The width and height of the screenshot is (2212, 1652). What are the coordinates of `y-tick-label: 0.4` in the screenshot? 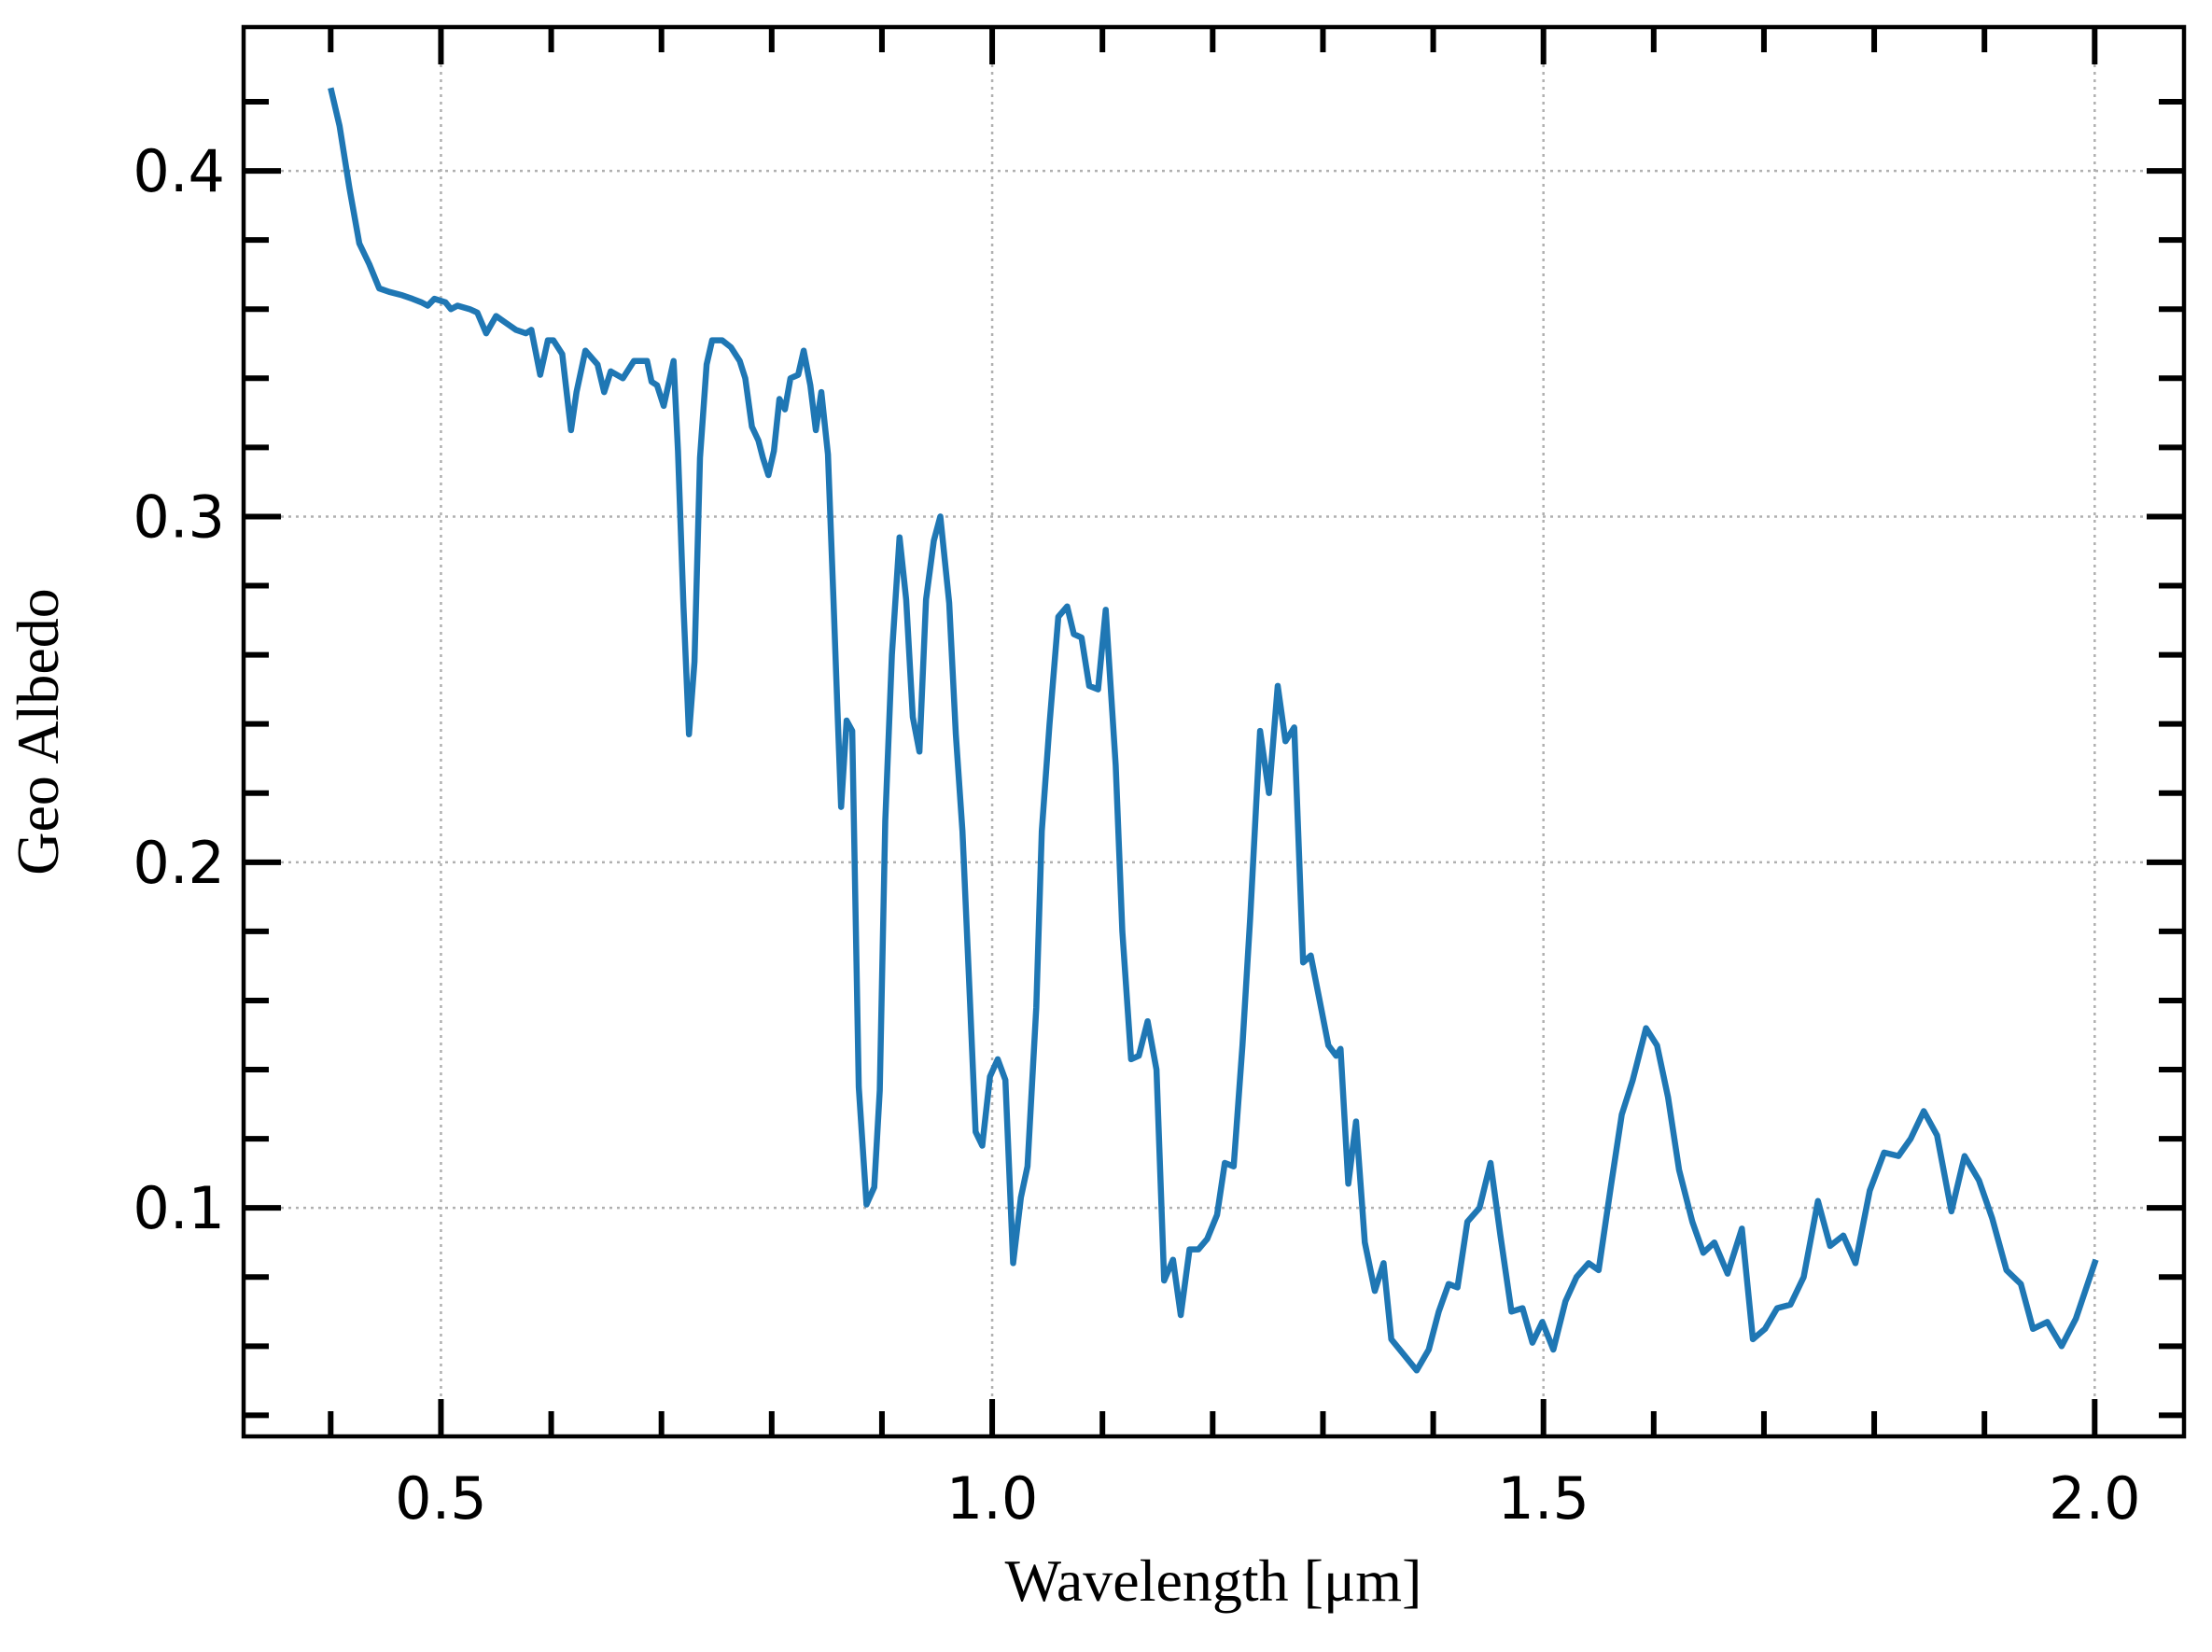 It's located at (179, 171).